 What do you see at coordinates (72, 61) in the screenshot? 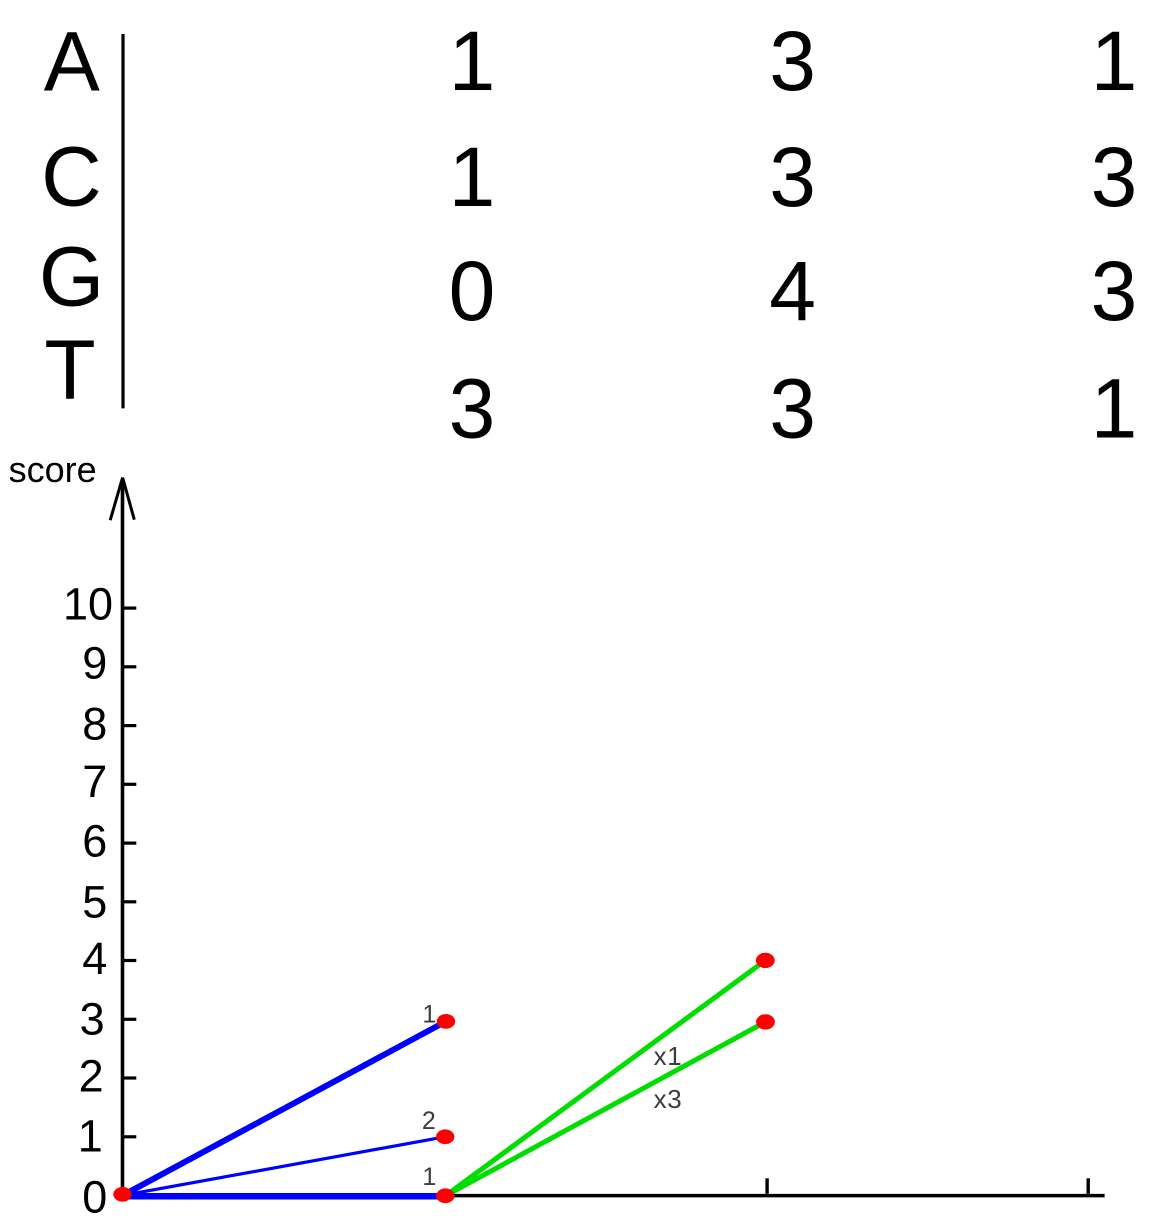
I see `svg-text: A` at bounding box center [72, 61].